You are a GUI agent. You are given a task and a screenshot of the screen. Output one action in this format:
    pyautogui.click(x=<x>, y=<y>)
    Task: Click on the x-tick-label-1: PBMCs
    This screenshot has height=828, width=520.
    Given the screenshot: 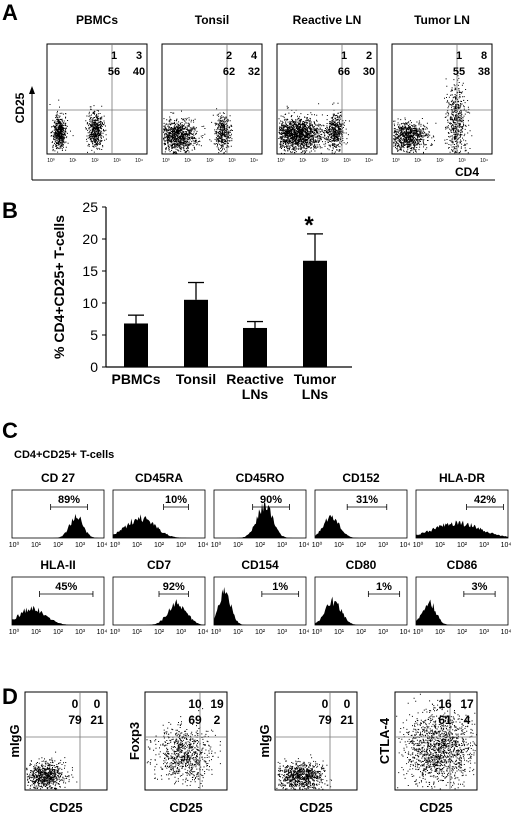 What is the action you would take?
    pyautogui.click(x=135, y=379)
    